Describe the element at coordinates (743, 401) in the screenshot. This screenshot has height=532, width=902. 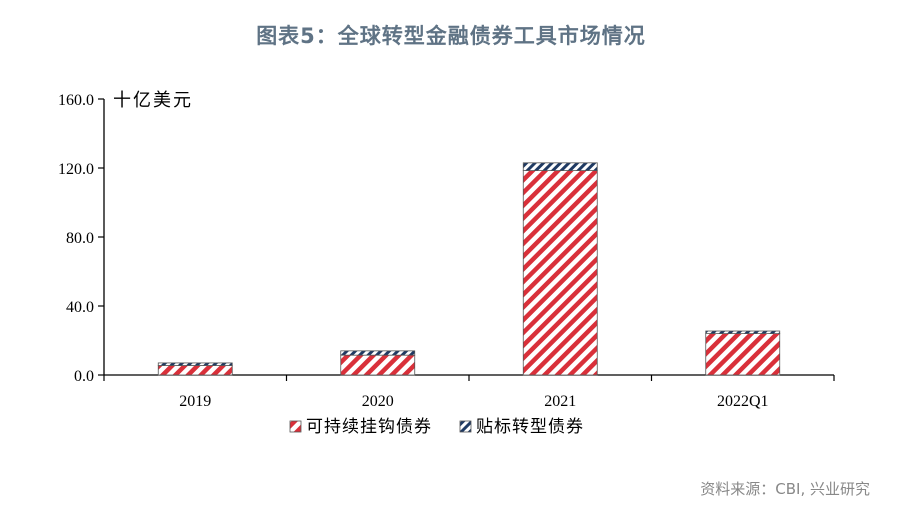
I see `x-tick-label: 2022Q1` at that location.